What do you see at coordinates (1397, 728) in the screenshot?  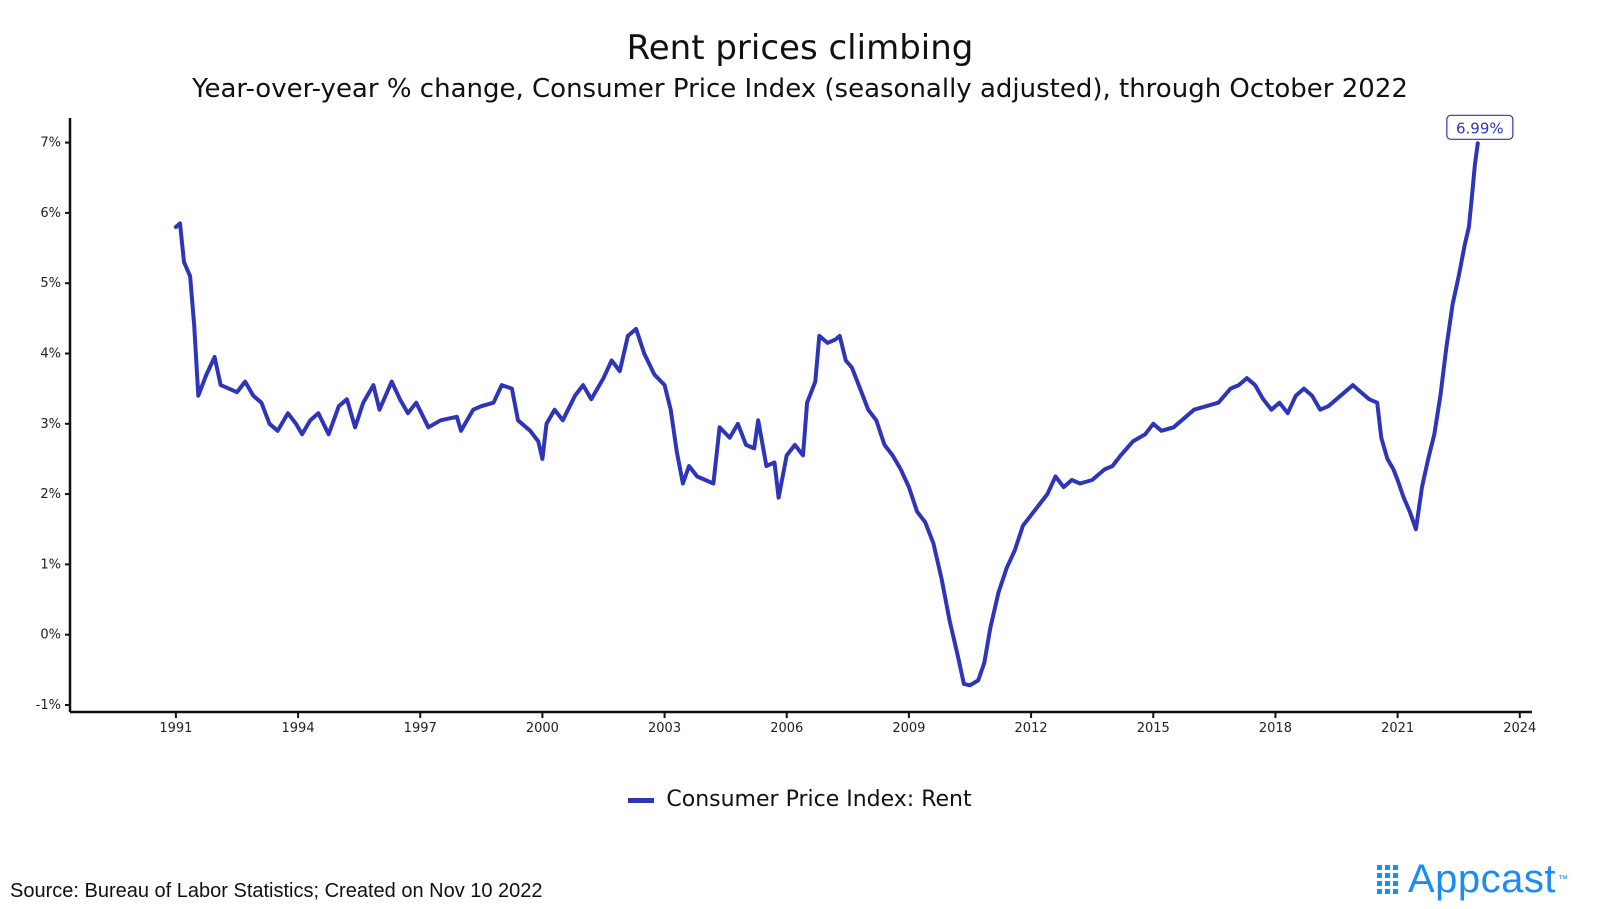 I see `x-tick-label: 2021` at bounding box center [1397, 728].